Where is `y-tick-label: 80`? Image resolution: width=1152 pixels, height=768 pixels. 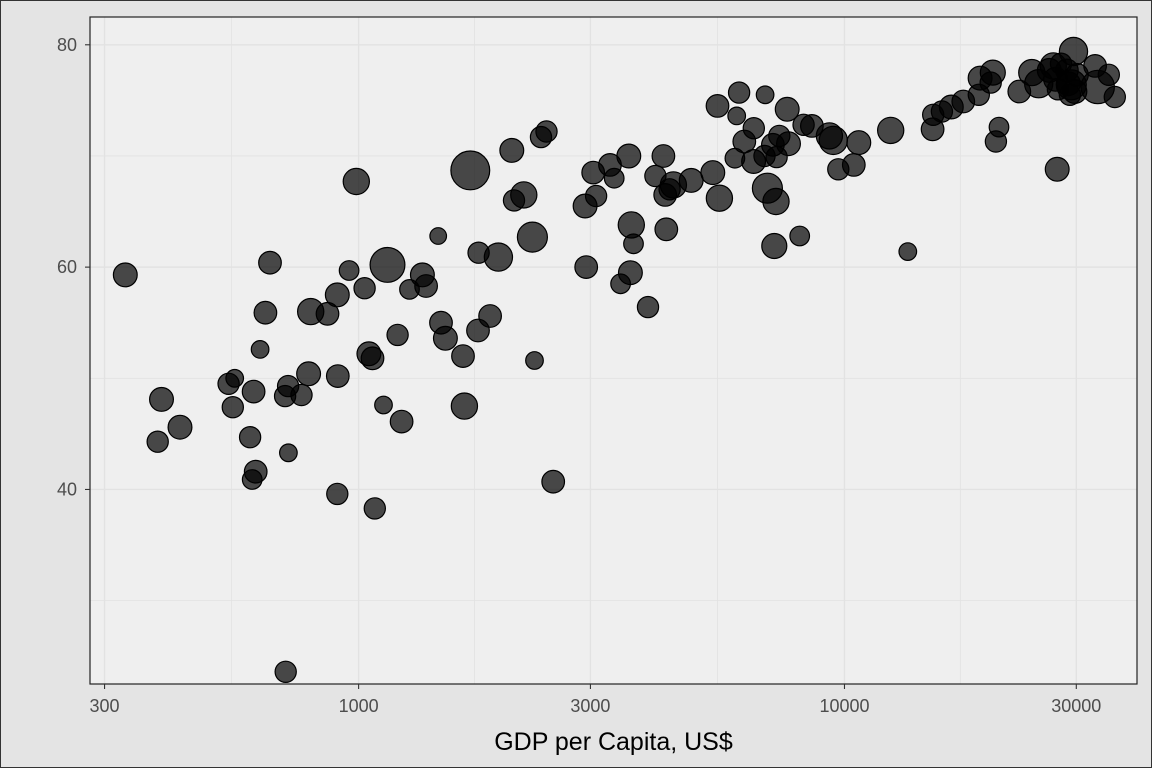 y-tick-label: 80 is located at coordinates (67, 45).